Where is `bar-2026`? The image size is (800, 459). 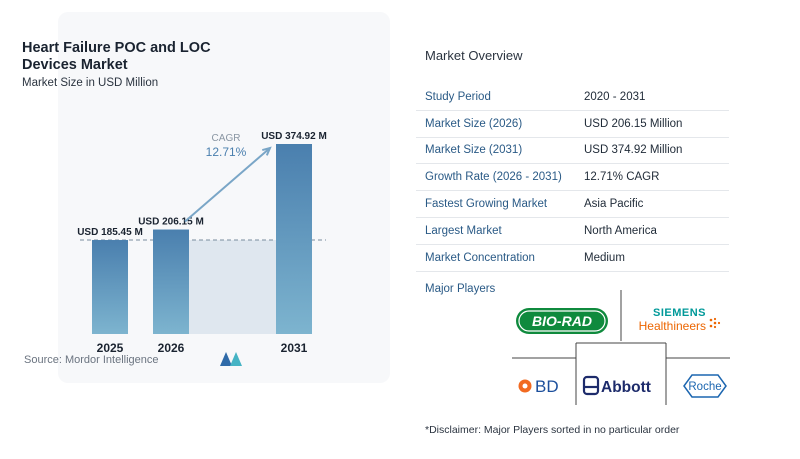
bar-2026 is located at coordinates (171, 281).